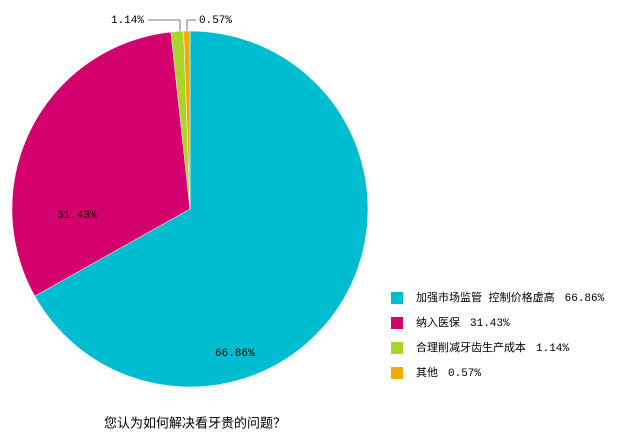 This screenshot has height=444, width=640. I want to click on legend-label: 其他, so click(427, 373).